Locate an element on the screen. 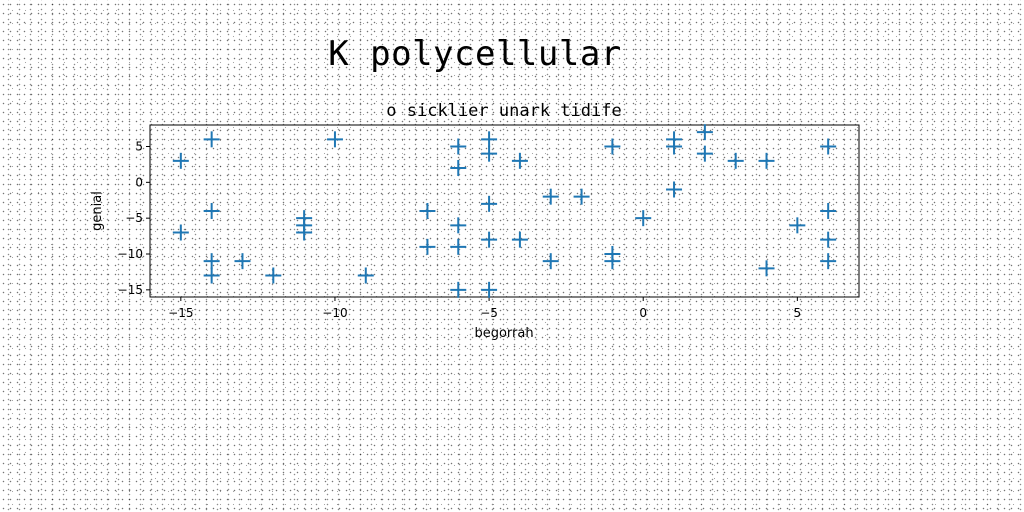 Image resolution: width=1024 pixels, height=512 pixels. y-axis-label: genial is located at coordinates (97, 211).